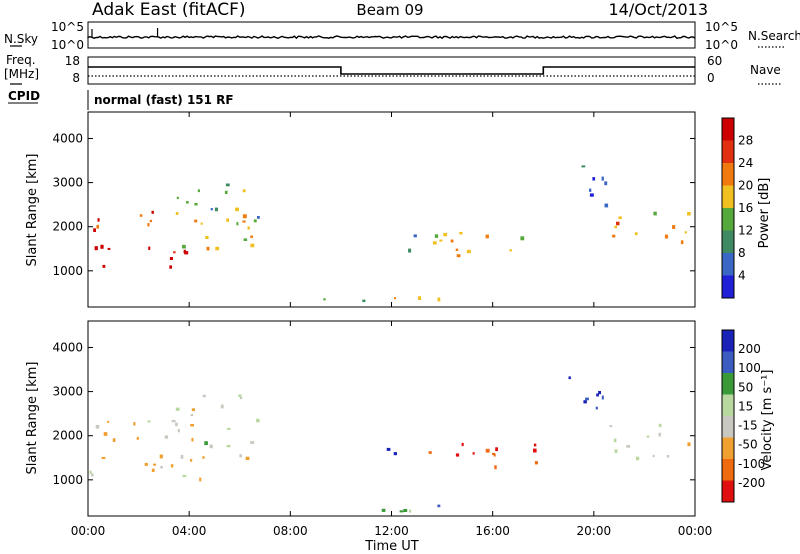  Describe the element at coordinates (391, 70) in the screenshot. I see `freq-line` at that location.